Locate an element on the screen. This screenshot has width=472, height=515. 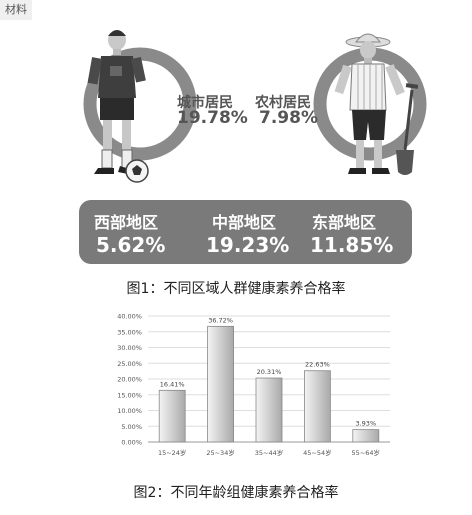
region-west-name: 西部地区 is located at coordinates (126, 222).